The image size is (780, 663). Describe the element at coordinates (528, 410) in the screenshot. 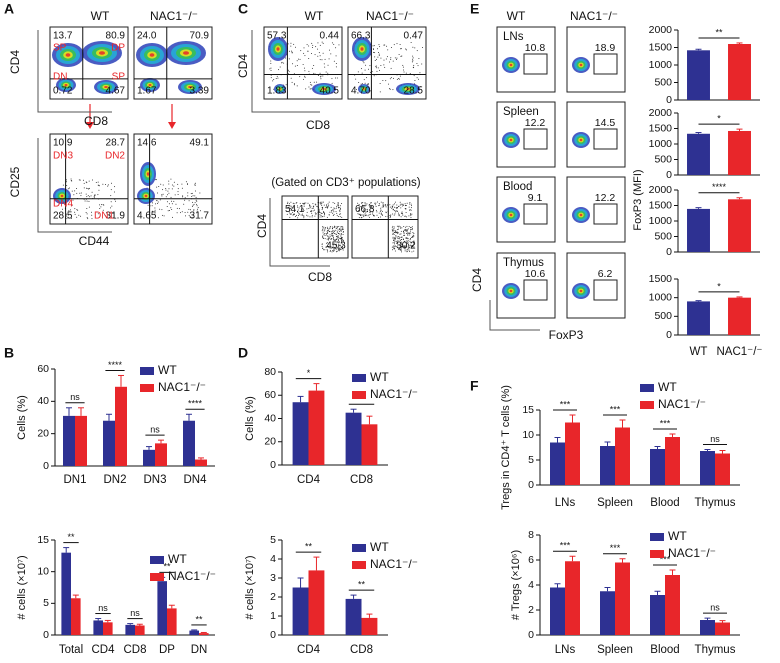

I see `y-tick-label: 15` at that location.